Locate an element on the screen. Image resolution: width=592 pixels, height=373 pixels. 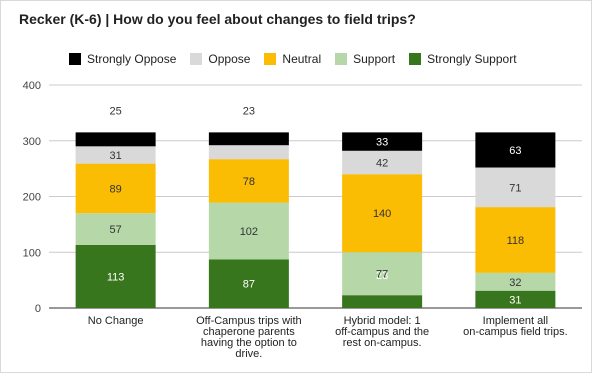
data-label: 71 is located at coordinates (515, 188).